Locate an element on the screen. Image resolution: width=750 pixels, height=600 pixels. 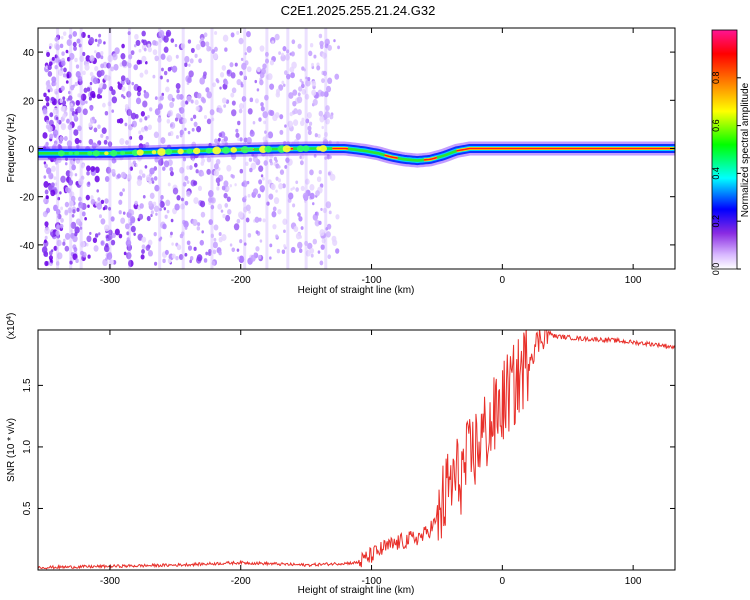
spectrogram-y-tick-label: 20 is located at coordinates (29, 101).